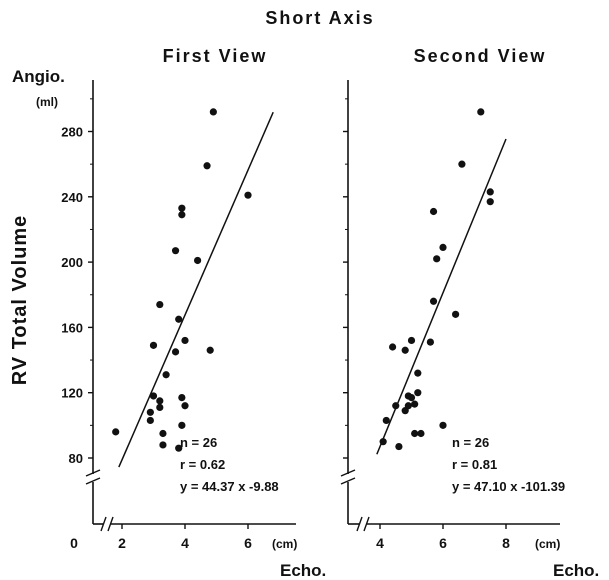 The width and height of the screenshot is (609, 580). I want to click on stat-r: r = 0.62, so click(202, 464).